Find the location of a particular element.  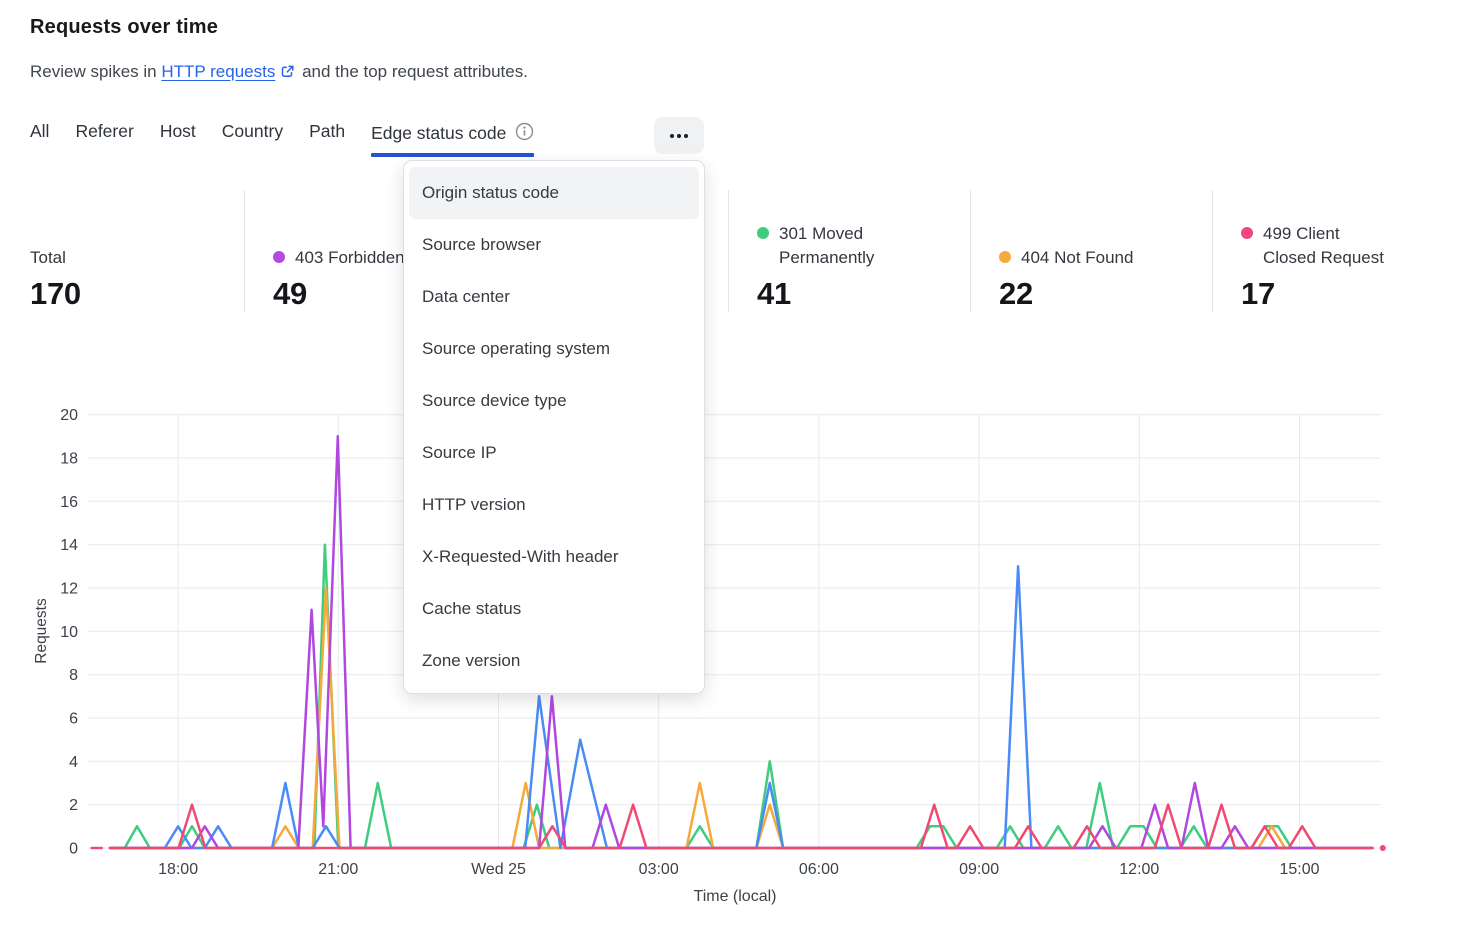

stat-card-404-not-found: 404 Not Found 22 is located at coordinates (1091, 251).